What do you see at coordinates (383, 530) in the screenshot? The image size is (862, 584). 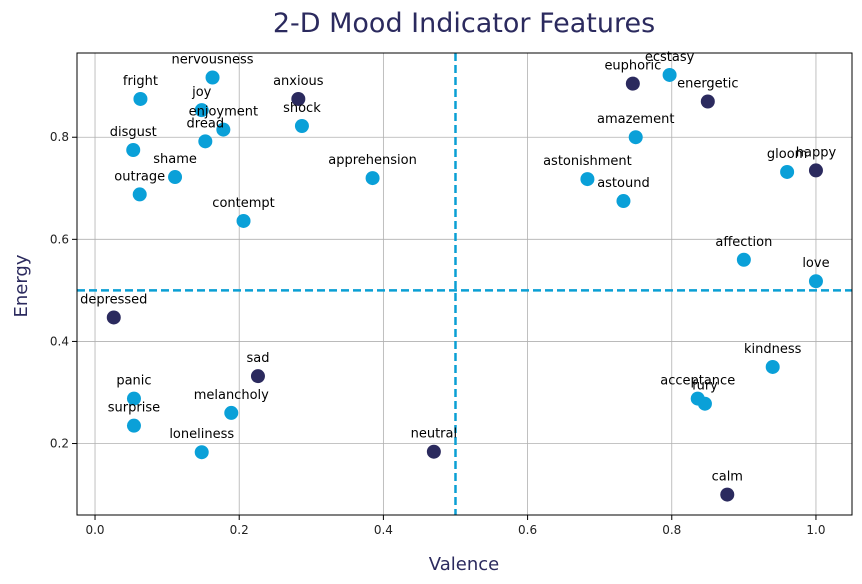 I see `x-tick-label: 0.4` at bounding box center [383, 530].